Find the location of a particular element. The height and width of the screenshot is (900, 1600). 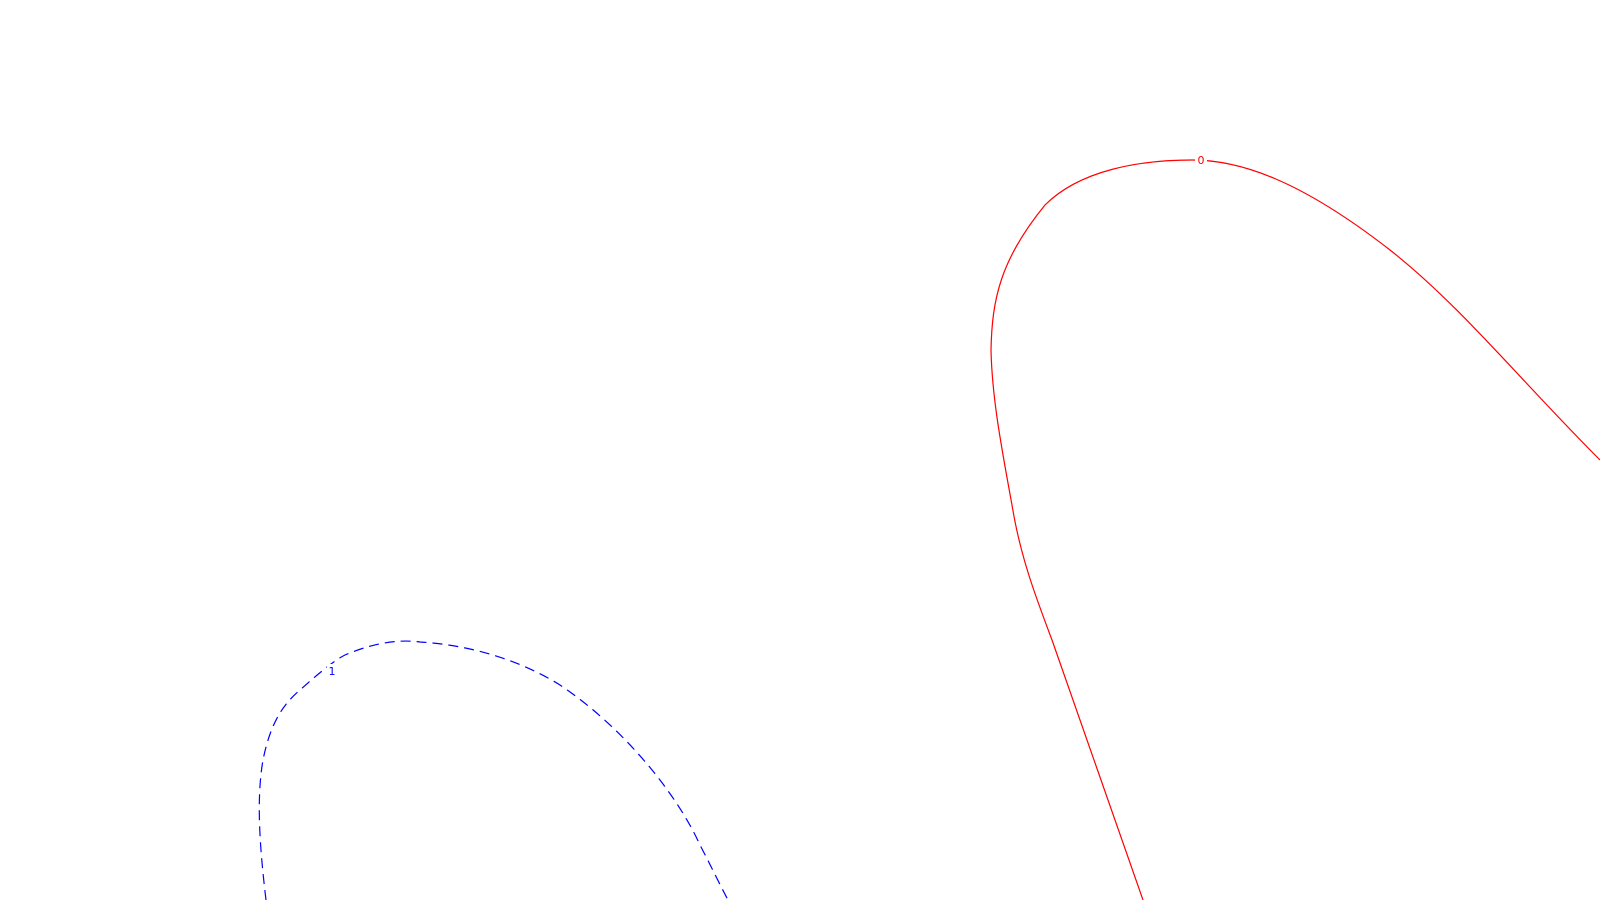

contour-1: 1 is located at coordinates (493, 770).